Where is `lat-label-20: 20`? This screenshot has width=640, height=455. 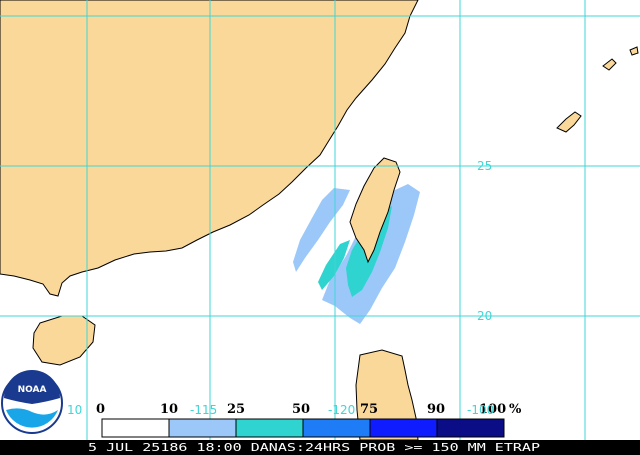
lat-label-20: 20 is located at coordinates (484, 316).